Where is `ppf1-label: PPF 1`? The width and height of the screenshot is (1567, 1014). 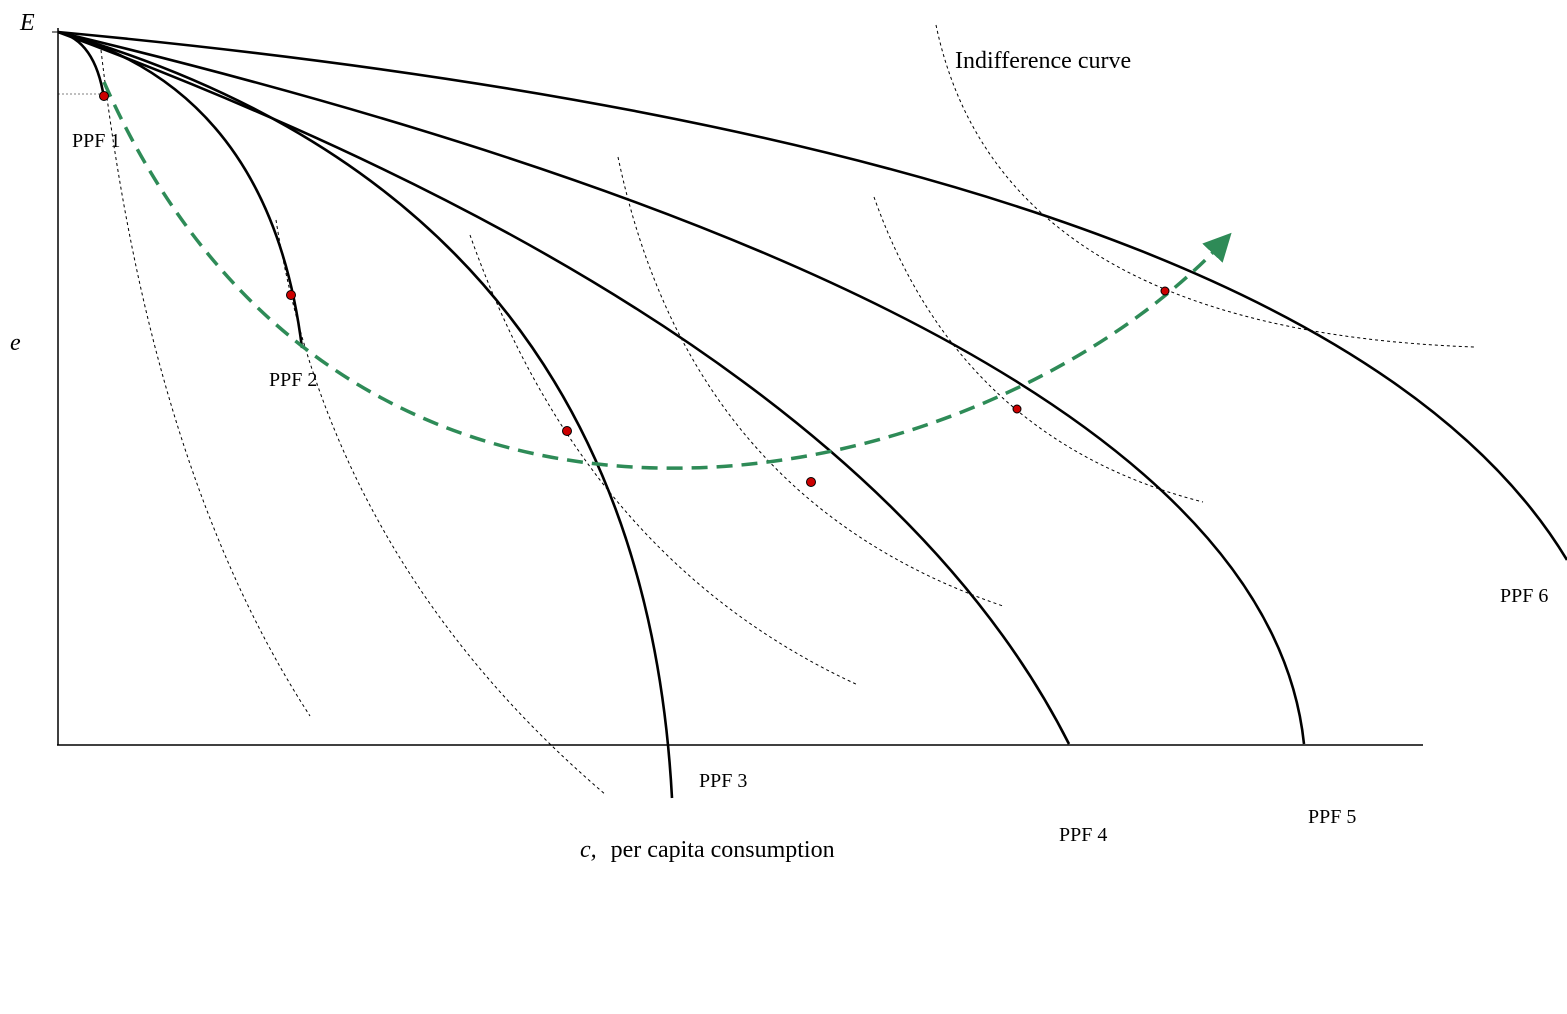
ppf1-label: PPF 1 is located at coordinates (96, 141).